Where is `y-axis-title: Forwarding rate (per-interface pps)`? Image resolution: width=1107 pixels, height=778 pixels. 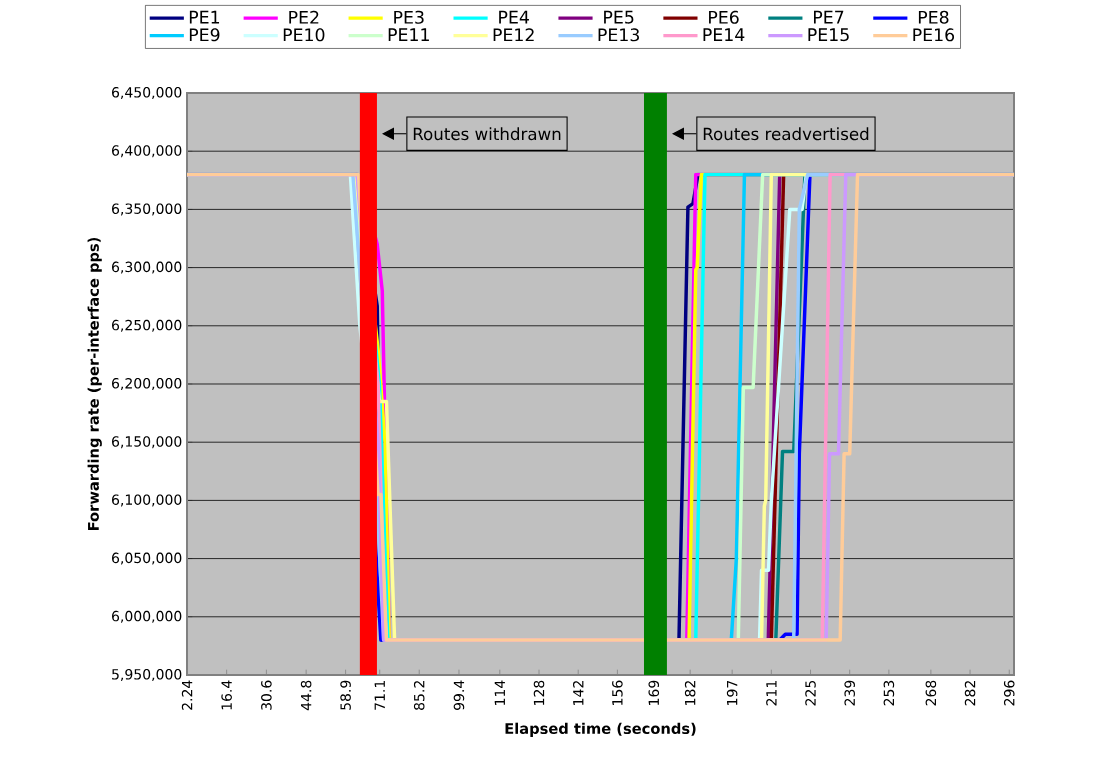 y-axis-title: Forwarding rate (per-interface pps) is located at coordinates (94, 384).